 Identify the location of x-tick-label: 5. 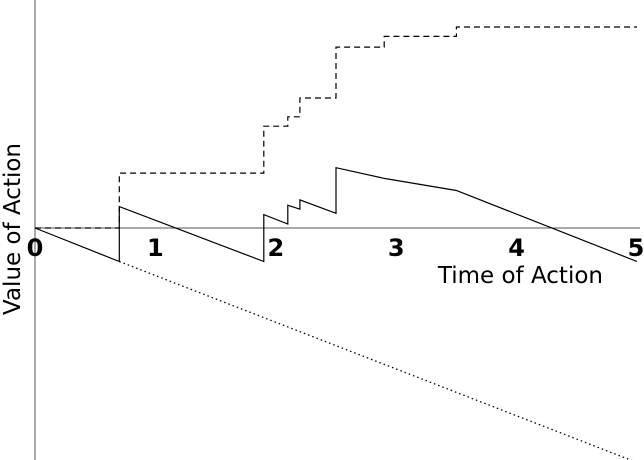
(636, 248).